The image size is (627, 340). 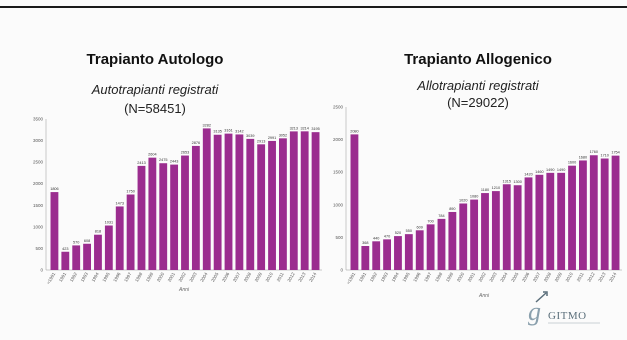 I want to click on bar-data-label: 1080, so click(x=474, y=197).